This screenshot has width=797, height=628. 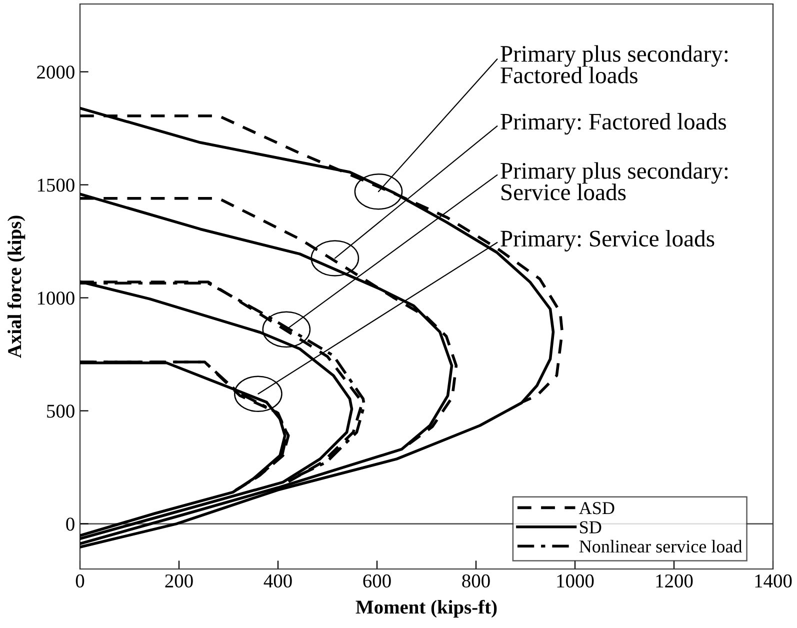 I want to click on annotation: Primary: Service loads, so click(x=607, y=241).